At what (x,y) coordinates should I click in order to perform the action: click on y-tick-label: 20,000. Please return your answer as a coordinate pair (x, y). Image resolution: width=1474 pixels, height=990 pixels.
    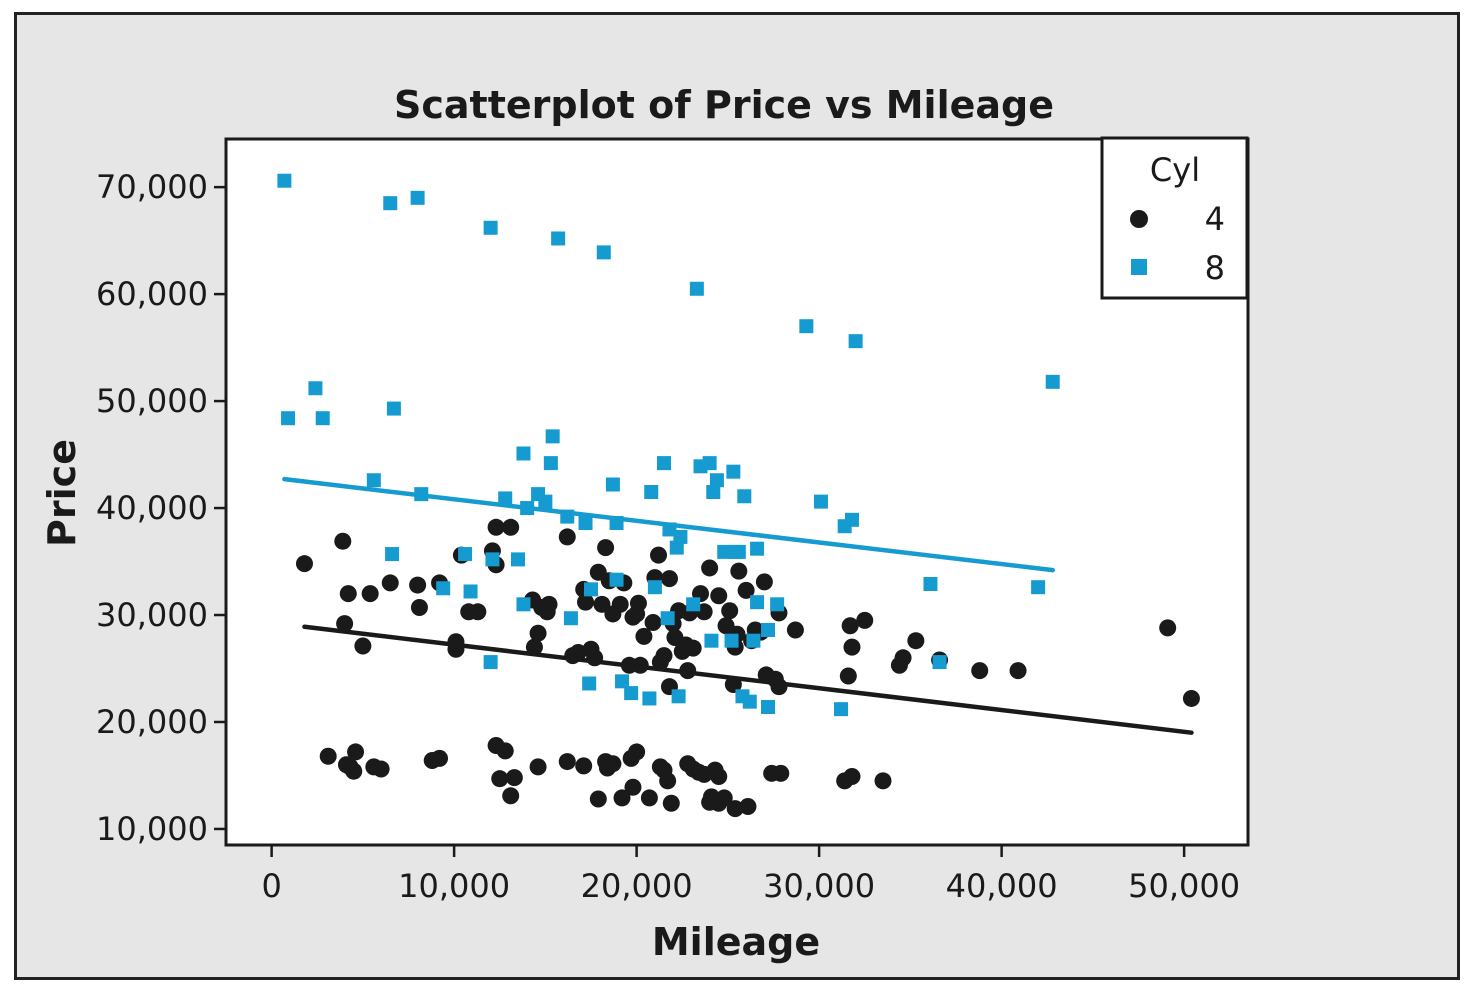
    Looking at the image, I should click on (152, 722).